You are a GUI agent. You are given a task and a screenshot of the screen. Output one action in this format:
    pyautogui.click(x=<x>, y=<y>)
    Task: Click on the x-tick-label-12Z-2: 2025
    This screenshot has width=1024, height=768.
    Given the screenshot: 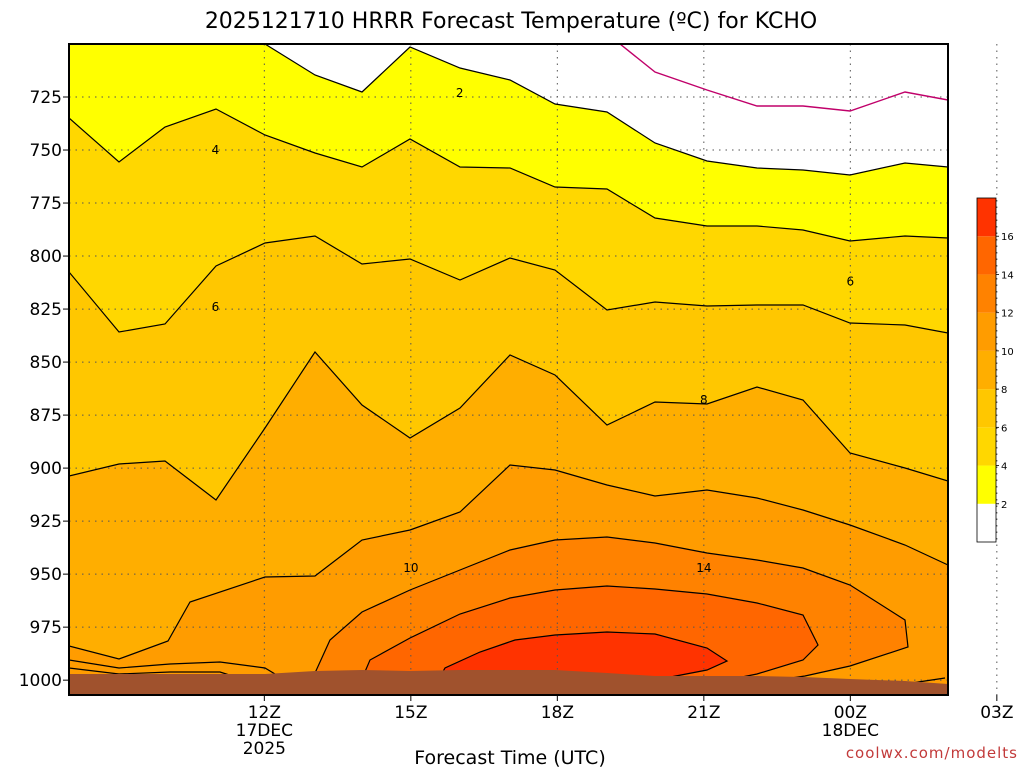 What is the action you would take?
    pyautogui.click(x=264, y=749)
    